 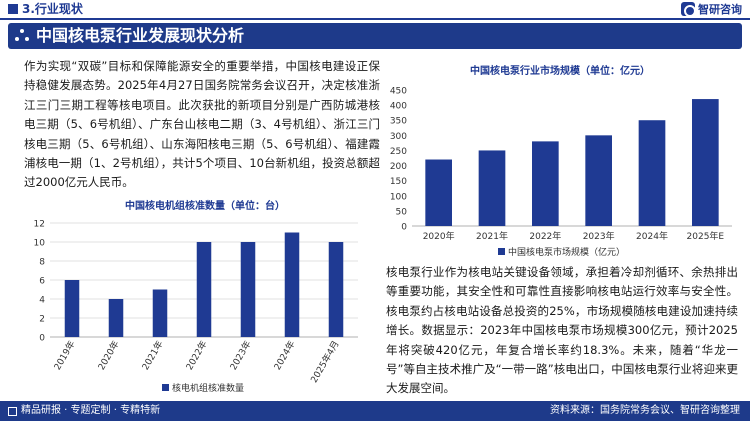 What do you see at coordinates (91, 410) in the screenshot?
I see `footer-tagline-text: 精品研报 · 专题定制 · 专精特新` at bounding box center [91, 410].